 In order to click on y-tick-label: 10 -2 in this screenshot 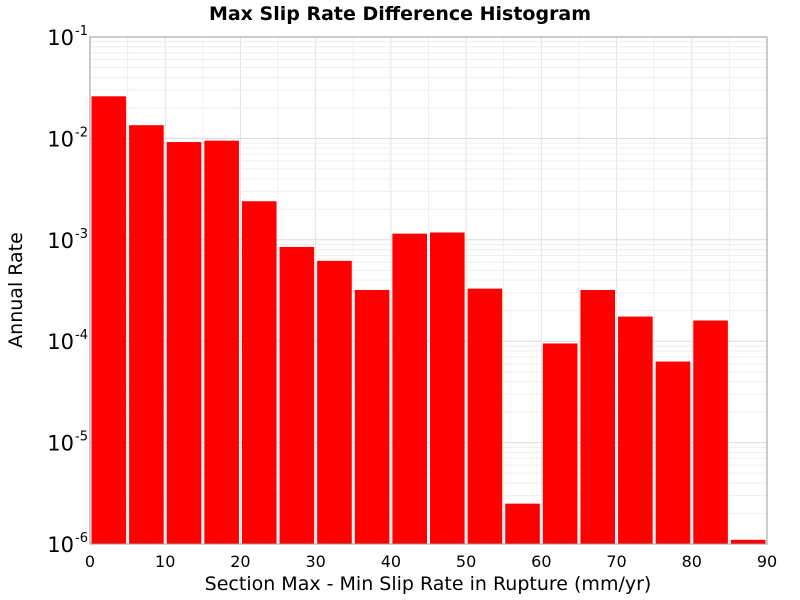, I will do `click(67, 138)`.